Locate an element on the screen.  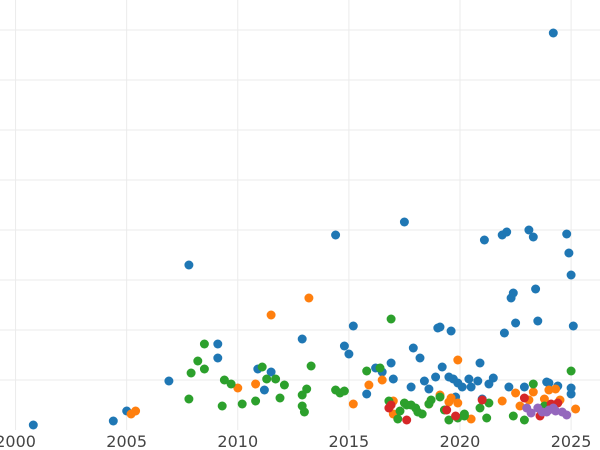
x-tick-label-0: 2000 is located at coordinates (18, 441).